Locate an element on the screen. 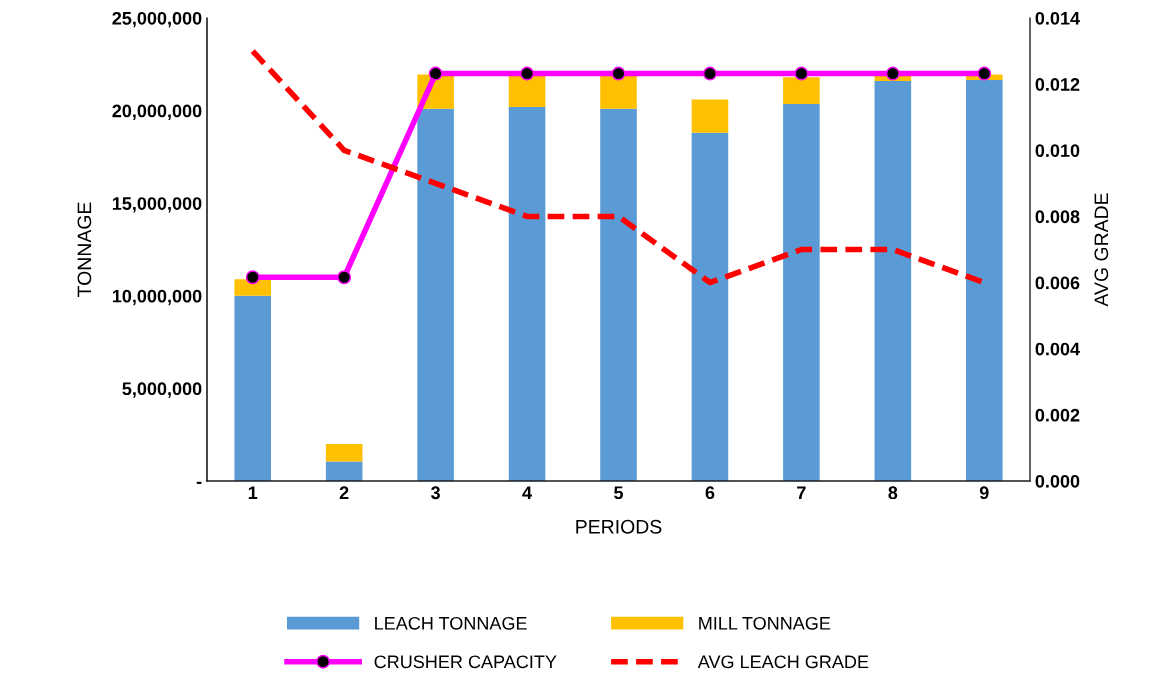 This screenshot has height=688, width=1156. x-tick-label: 3 is located at coordinates (435, 493).